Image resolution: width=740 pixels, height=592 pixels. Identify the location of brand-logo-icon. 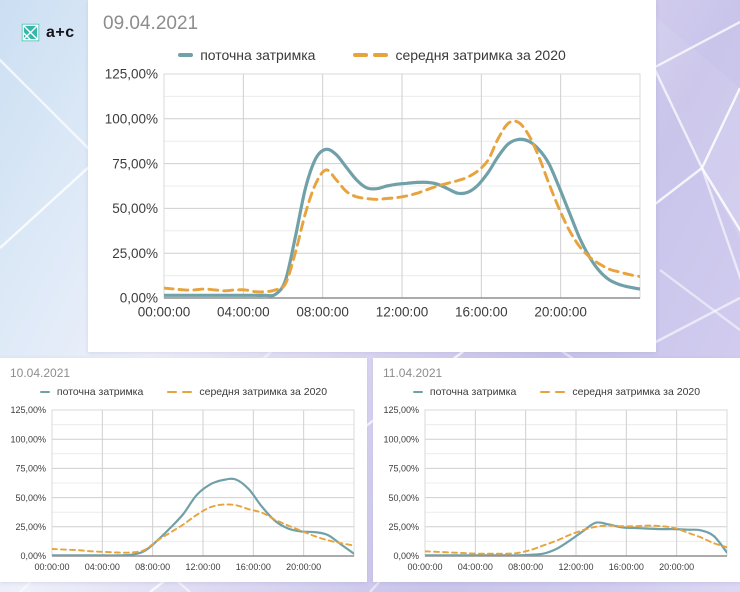
(30, 32).